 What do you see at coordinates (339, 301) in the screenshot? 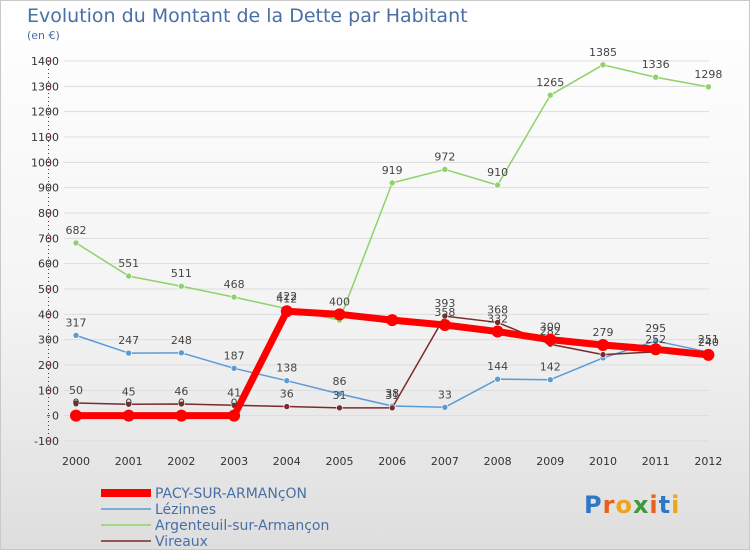
I see `data-label: 400` at bounding box center [339, 301].